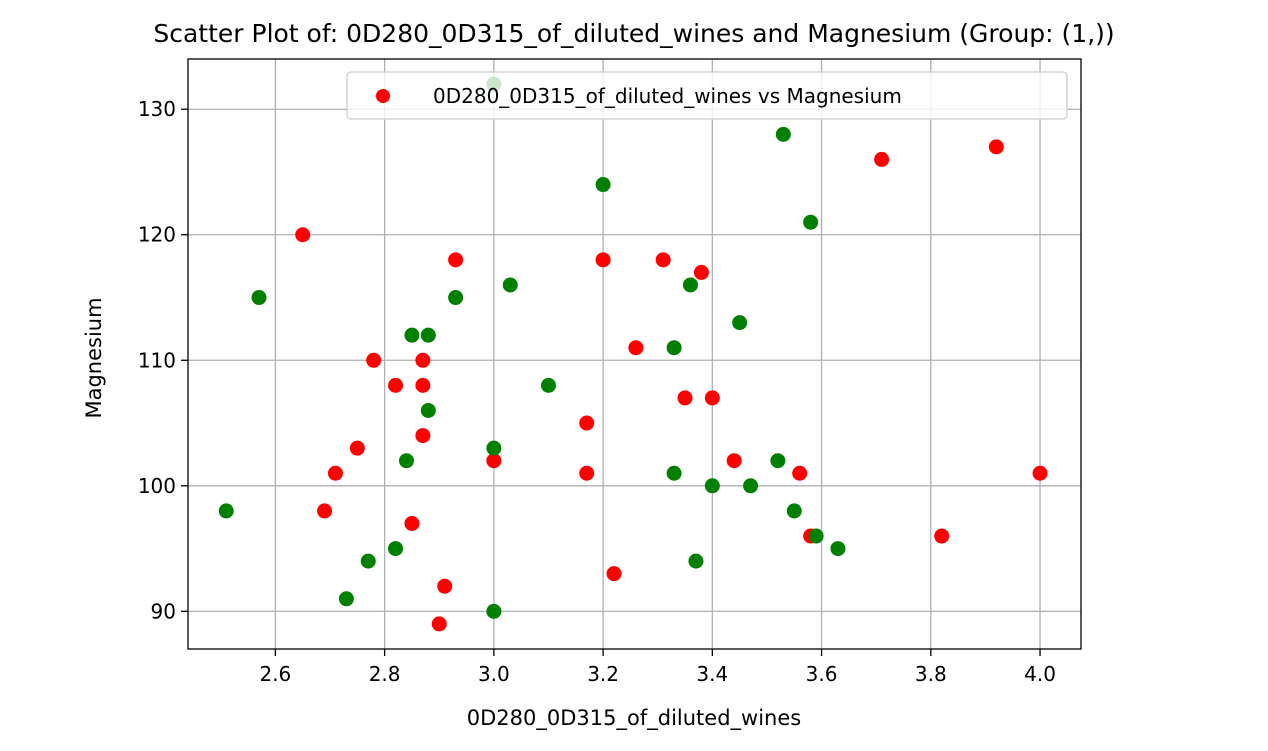  I want to click on y-tick-label: 120, so click(157, 235).